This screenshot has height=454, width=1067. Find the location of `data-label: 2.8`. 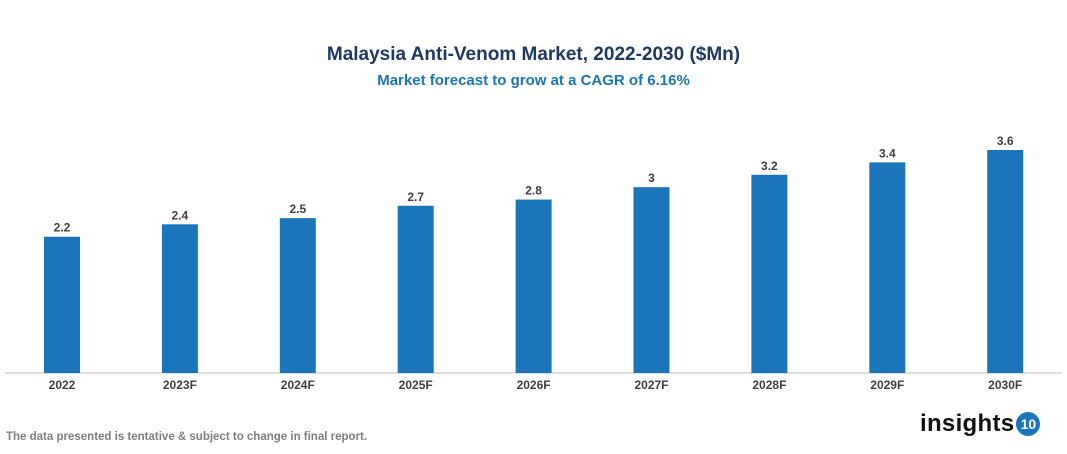

data-label: 2.8 is located at coordinates (533, 191).